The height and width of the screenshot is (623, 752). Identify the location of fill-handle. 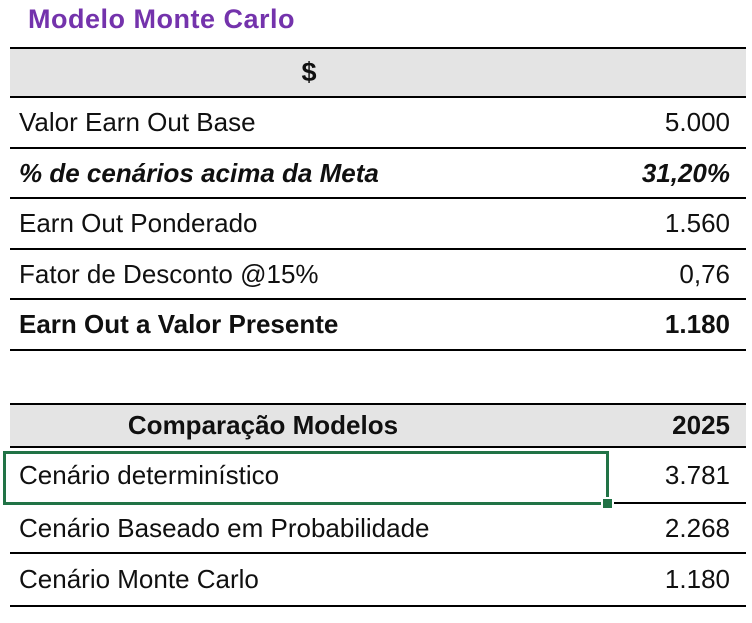
(607, 503).